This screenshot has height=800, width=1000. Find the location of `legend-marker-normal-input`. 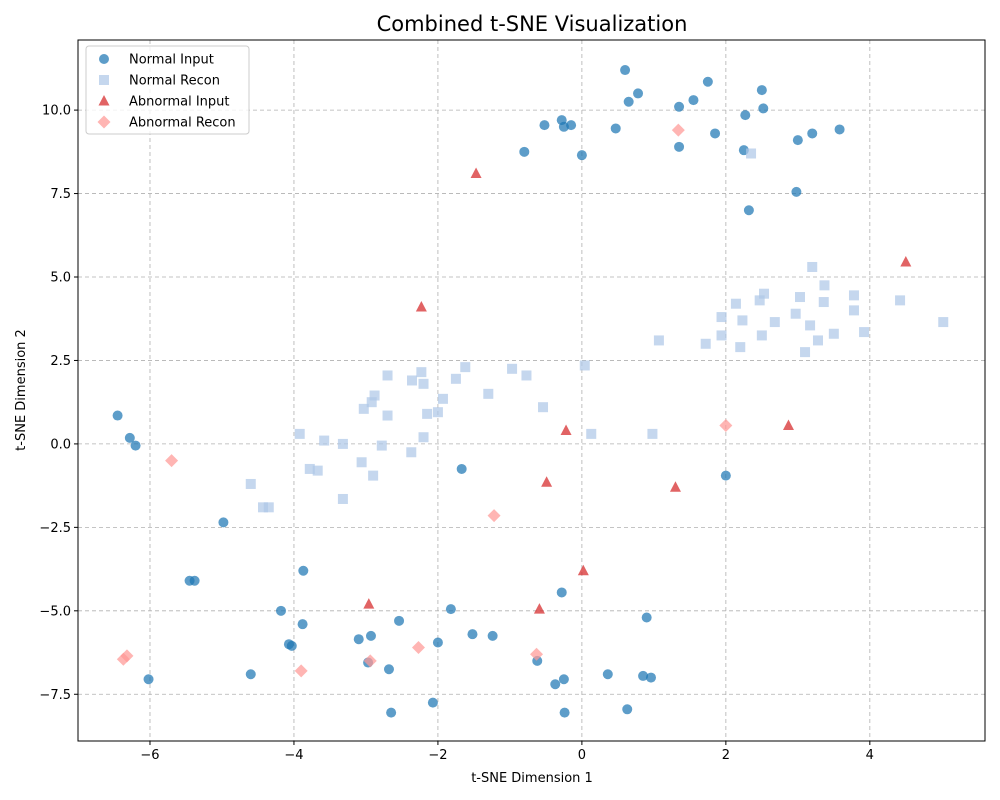

legend-marker-normal-input is located at coordinates (104, 59).